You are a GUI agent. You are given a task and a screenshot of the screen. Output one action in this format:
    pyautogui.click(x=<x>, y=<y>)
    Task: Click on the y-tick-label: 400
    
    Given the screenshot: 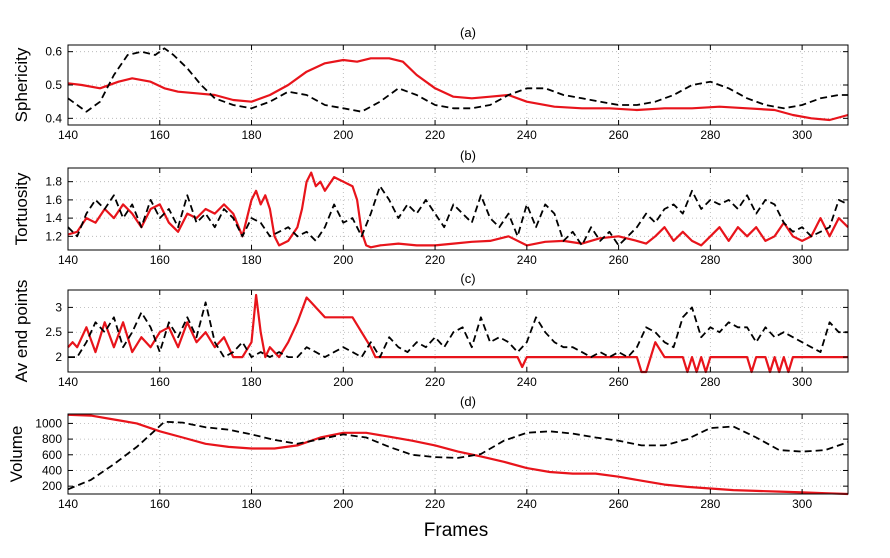 What is the action you would take?
    pyautogui.click(x=52, y=470)
    